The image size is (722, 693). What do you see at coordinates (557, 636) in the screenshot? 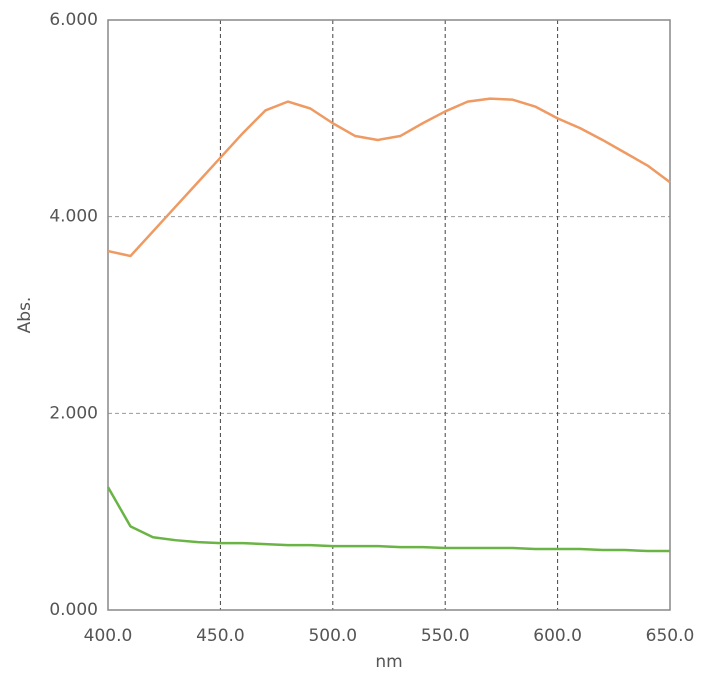
I see `x-tick-label: 600.0` at bounding box center [557, 636].